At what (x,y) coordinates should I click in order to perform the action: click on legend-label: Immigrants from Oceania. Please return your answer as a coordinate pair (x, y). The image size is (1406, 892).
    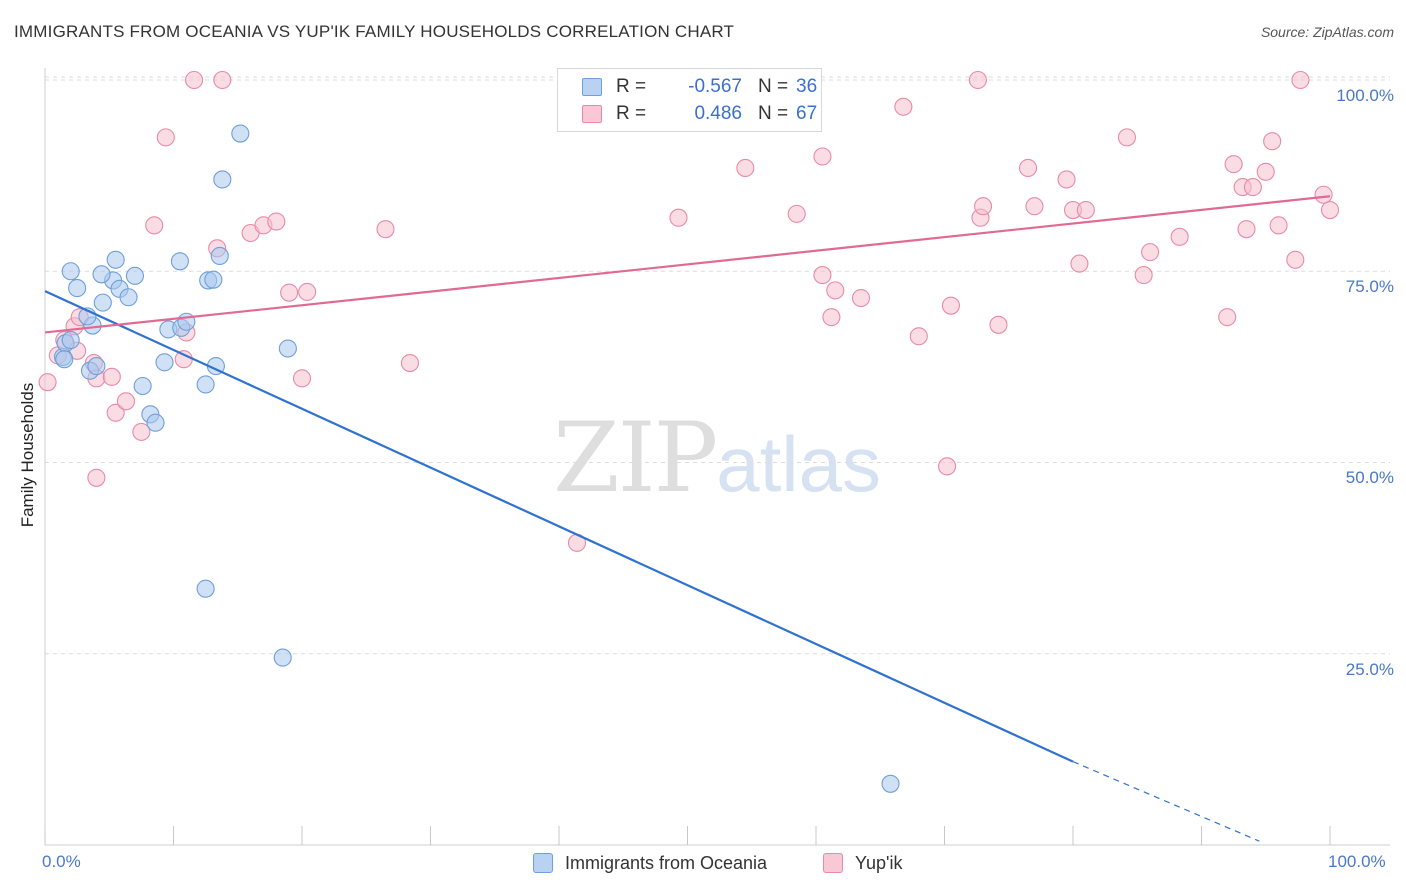
    Looking at the image, I should click on (666, 863).